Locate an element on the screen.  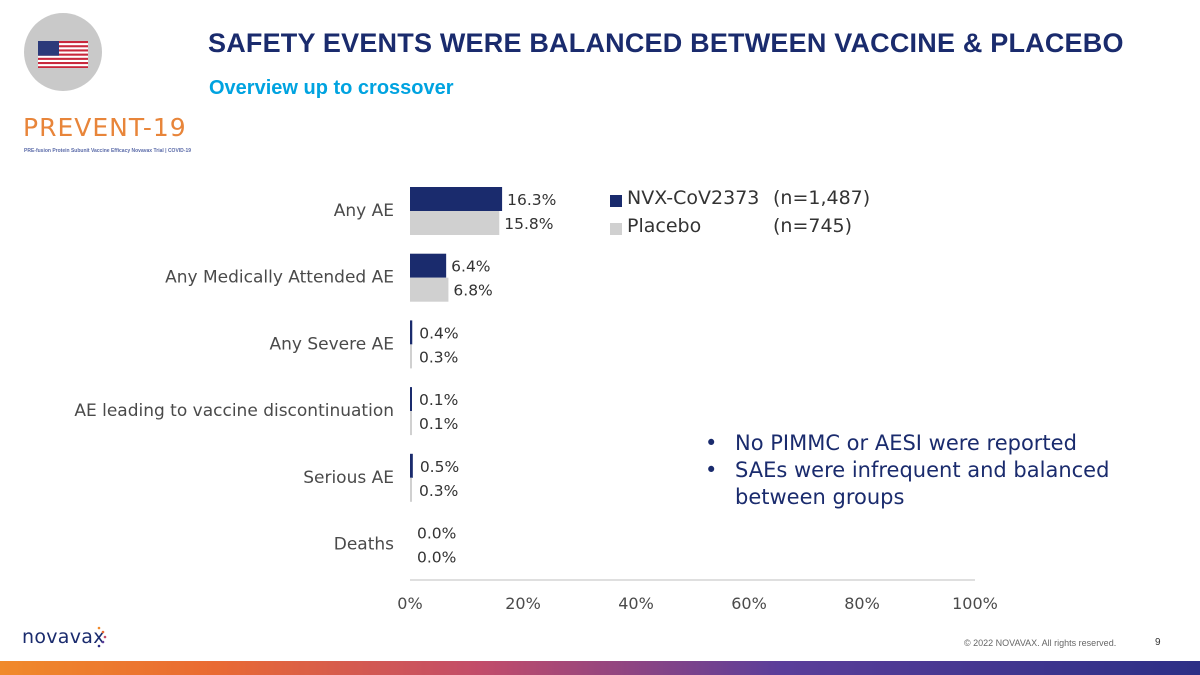
legend-n-placebo: (n=745) is located at coordinates (813, 226).